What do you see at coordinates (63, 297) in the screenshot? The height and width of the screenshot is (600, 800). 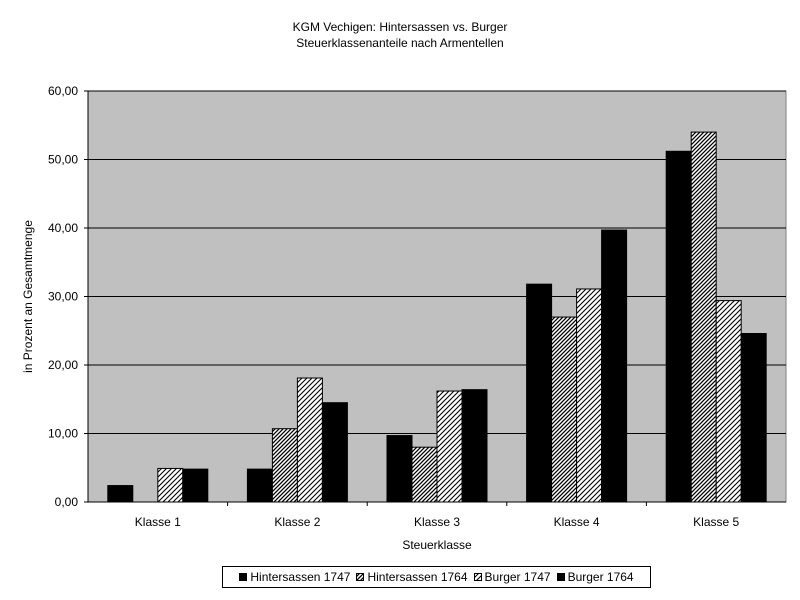 I see `y-tick-label: 30,00` at bounding box center [63, 297].